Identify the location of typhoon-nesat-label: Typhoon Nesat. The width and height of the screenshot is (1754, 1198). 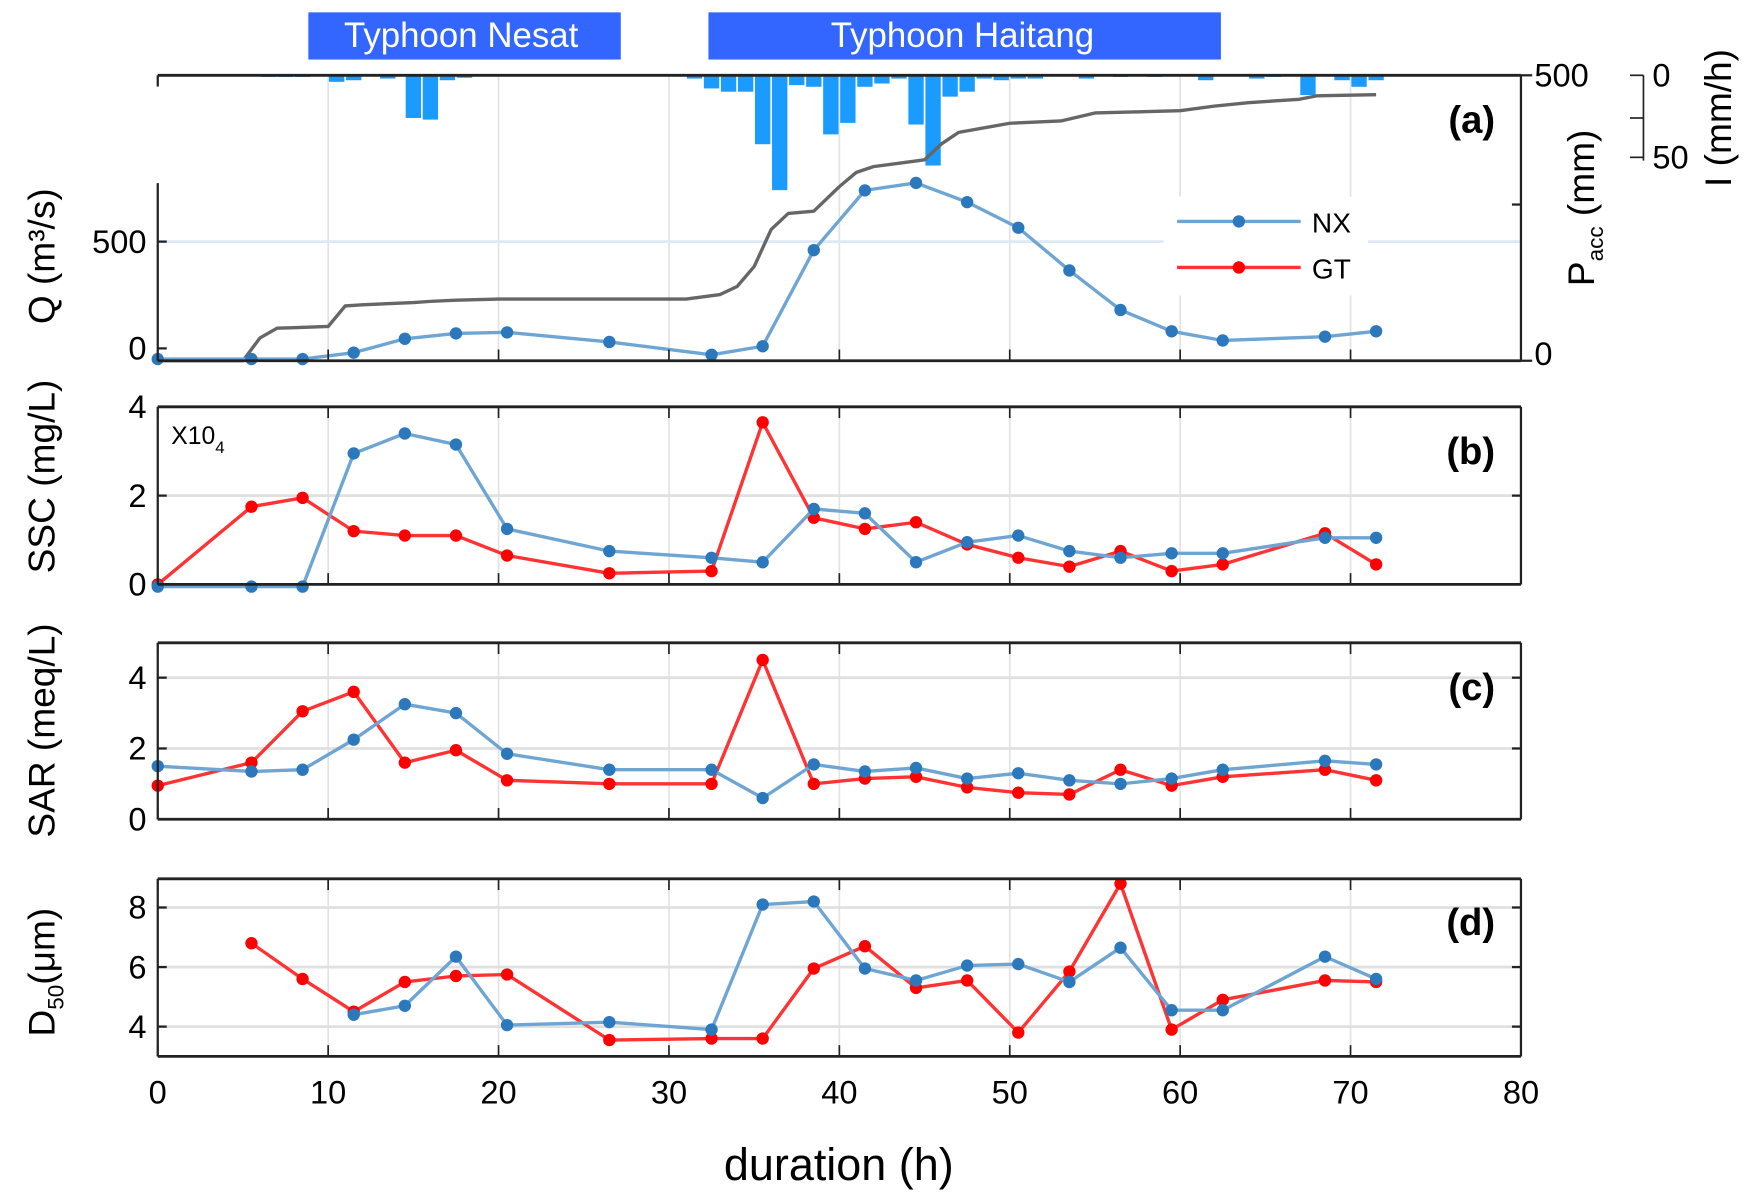
(461, 35).